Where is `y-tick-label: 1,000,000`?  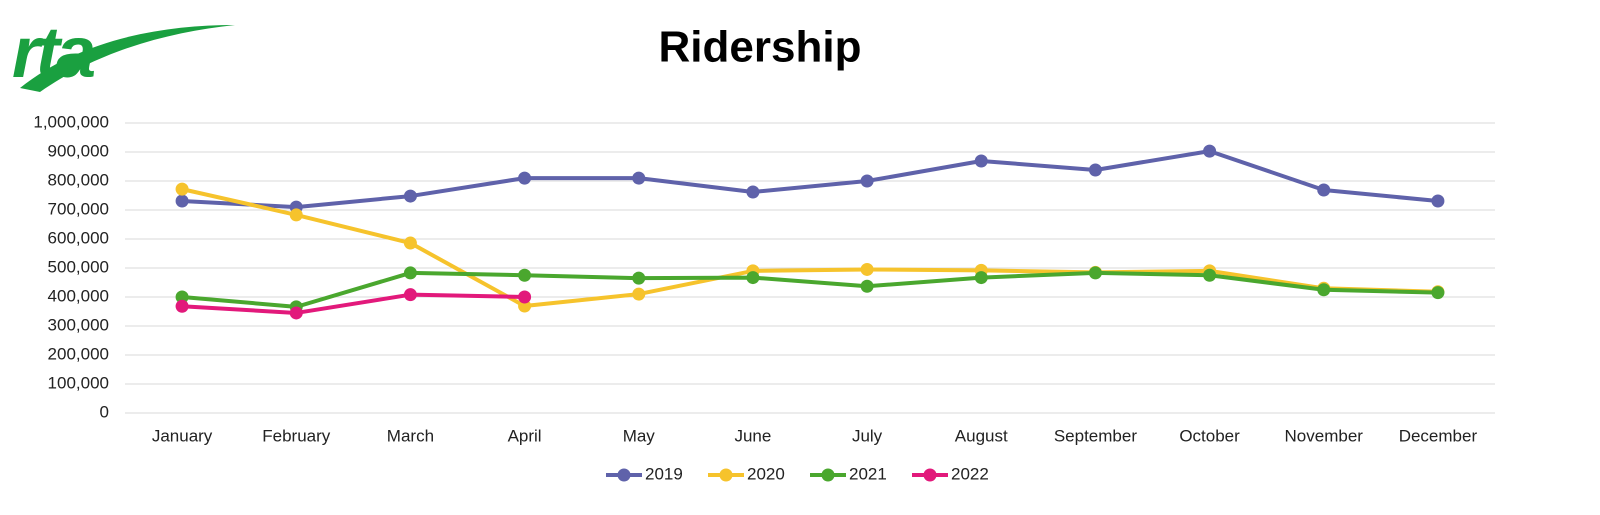
y-tick-label: 1,000,000 is located at coordinates (71, 121).